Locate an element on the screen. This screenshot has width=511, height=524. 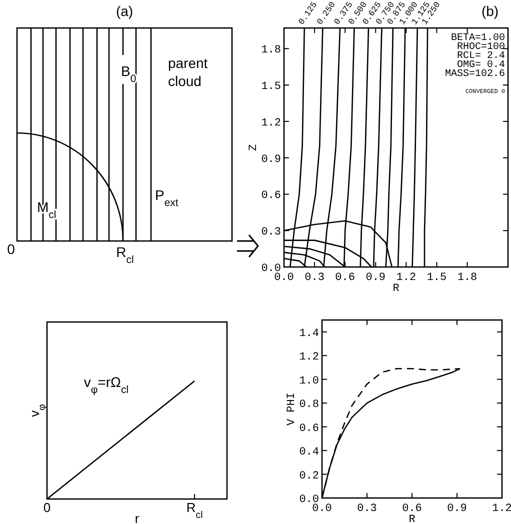
y-tick-label: 0.9 is located at coordinates (271, 160).